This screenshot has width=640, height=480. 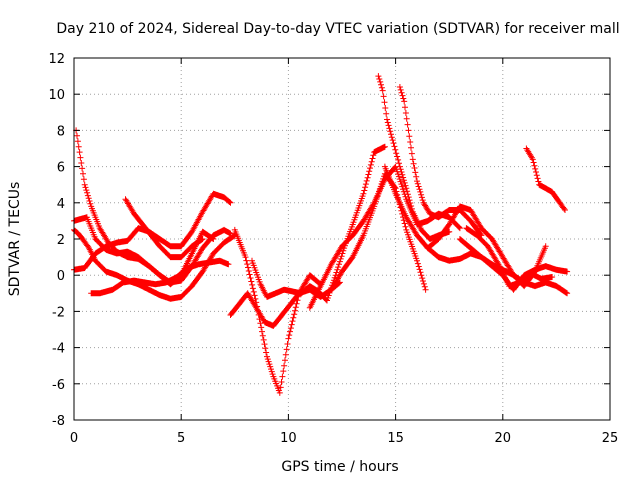 What do you see at coordinates (61, 276) in the screenshot?
I see `y-tick-label: 0` at bounding box center [61, 276].